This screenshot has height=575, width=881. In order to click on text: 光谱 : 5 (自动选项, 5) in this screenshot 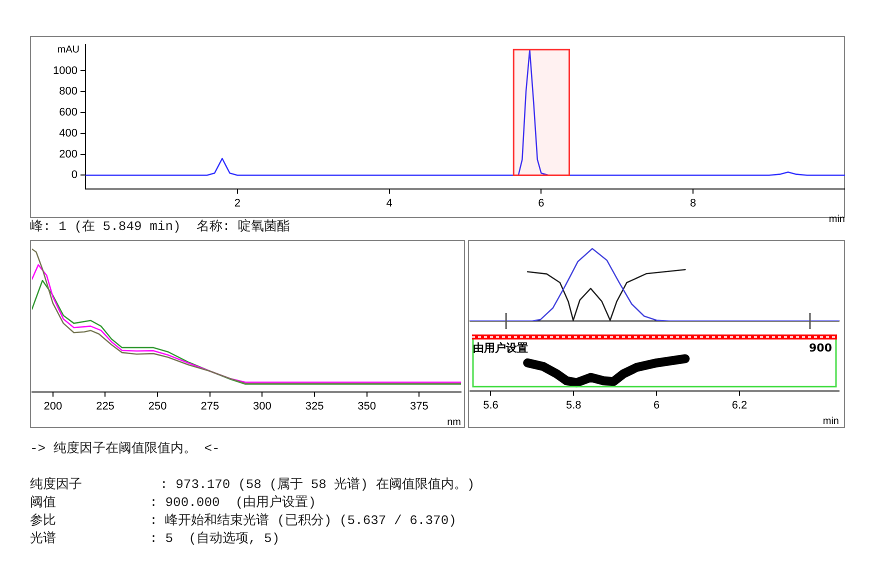, I will do `click(155, 539)`.